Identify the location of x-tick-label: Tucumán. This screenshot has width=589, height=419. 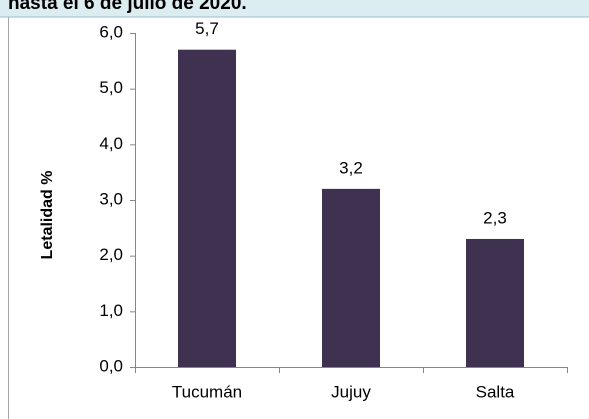
(207, 391).